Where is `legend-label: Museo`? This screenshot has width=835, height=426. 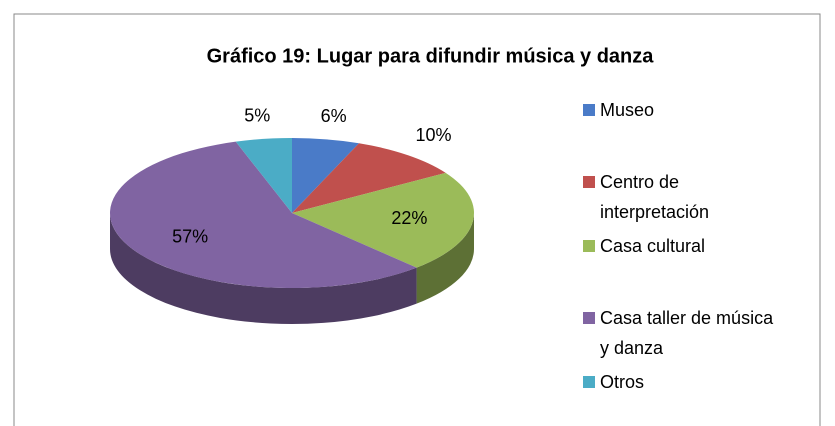
legend-label: Museo is located at coordinates (627, 110).